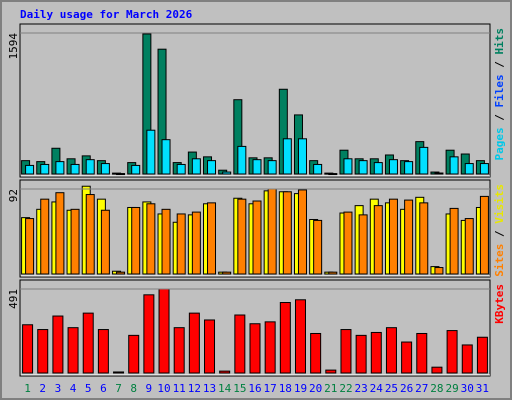  Describe the element at coordinates (239, 388) in the screenshot. I see `x-tick-label: 15` at that location.